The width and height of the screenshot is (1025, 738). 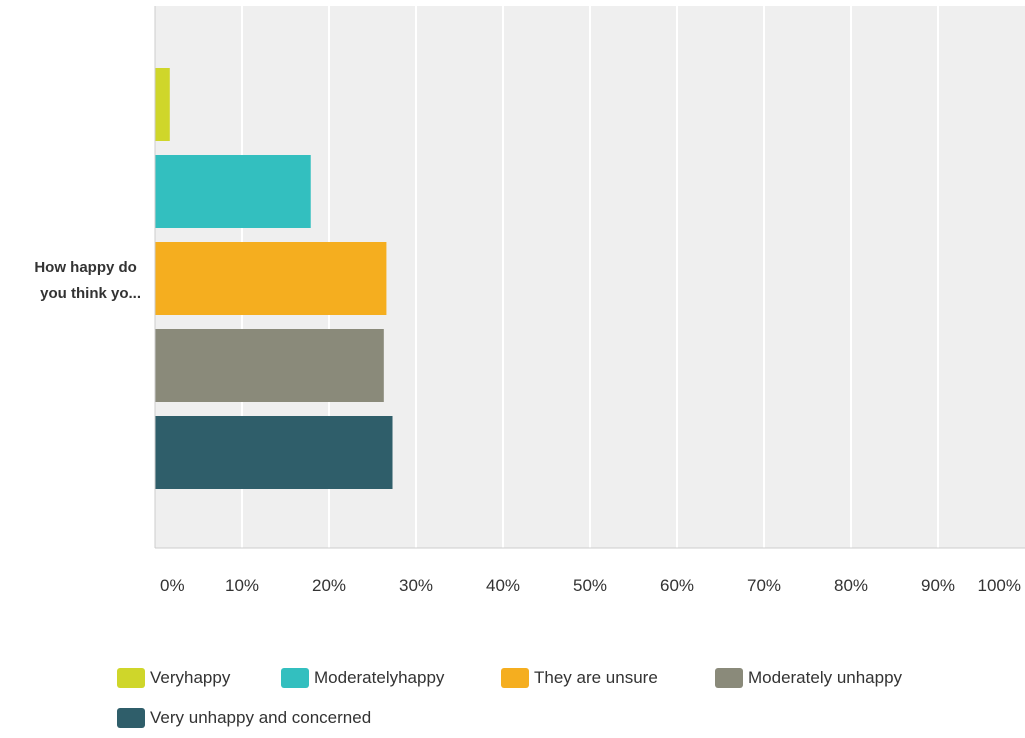 I want to click on x-tick-label: 70%, so click(x=764, y=585).